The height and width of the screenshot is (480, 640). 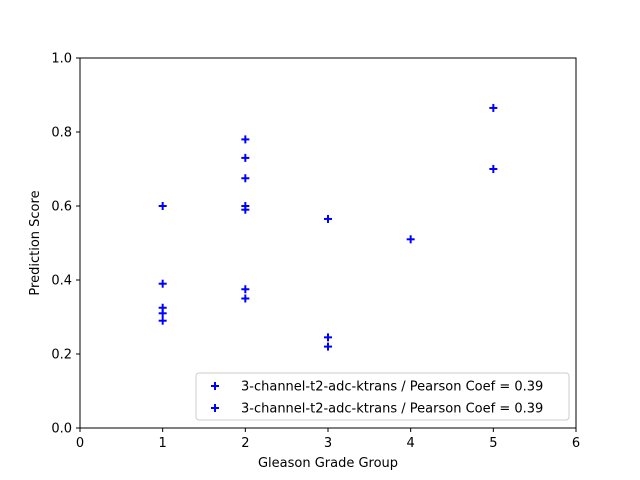 What do you see at coordinates (328, 463) in the screenshot?
I see `x-axis-label: Gleason Grade Group` at bounding box center [328, 463].